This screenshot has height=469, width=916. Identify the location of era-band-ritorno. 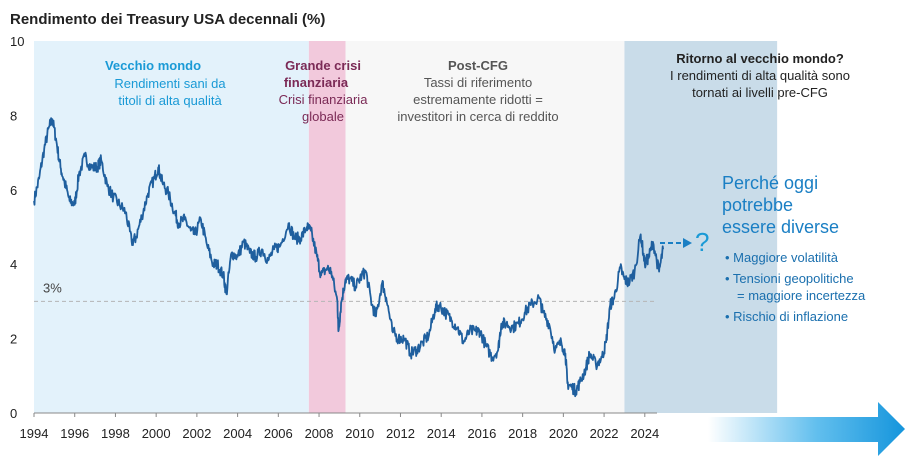
(701, 227).